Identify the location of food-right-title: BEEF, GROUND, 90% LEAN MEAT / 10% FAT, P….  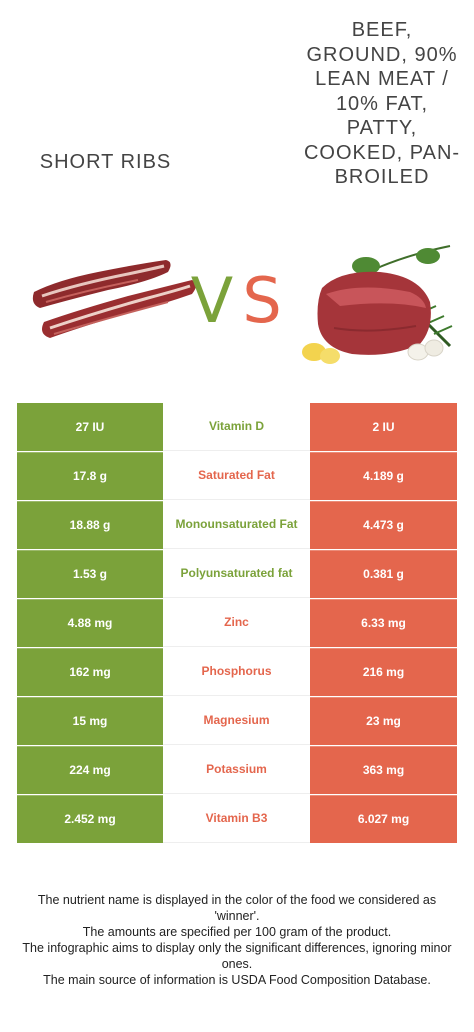
(382, 103).